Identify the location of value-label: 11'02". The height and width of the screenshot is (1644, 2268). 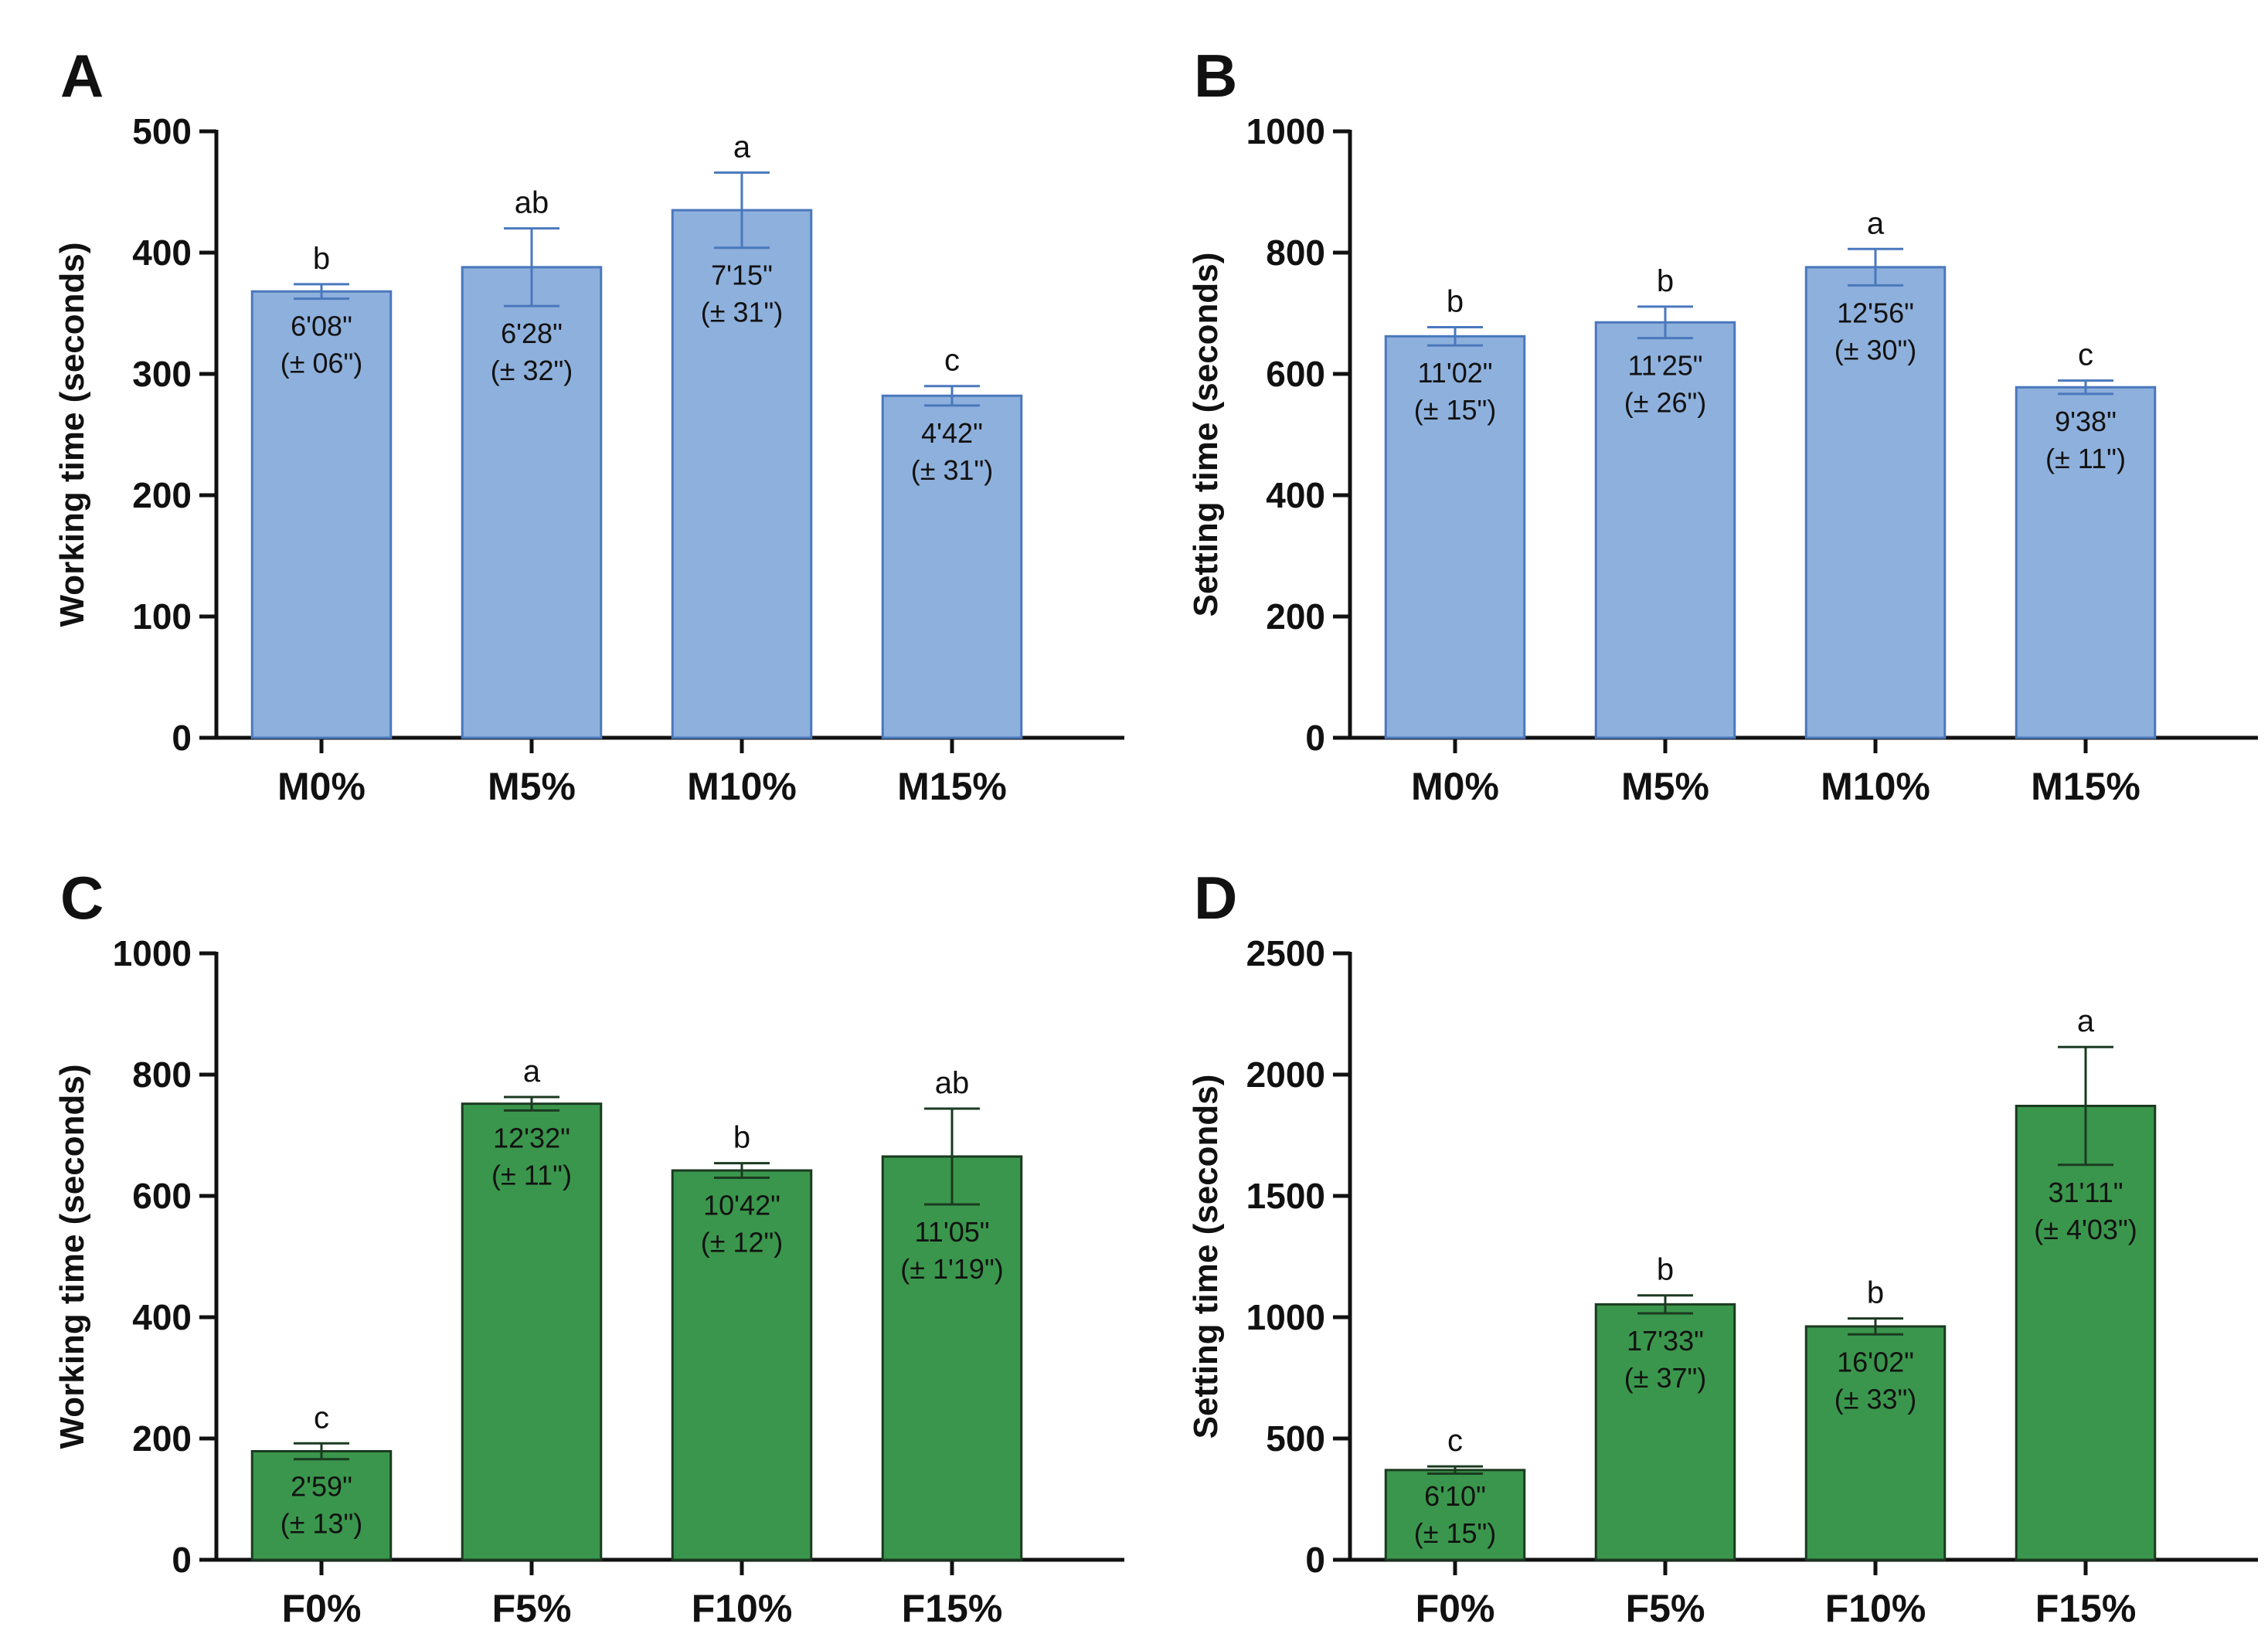
(1454, 373).